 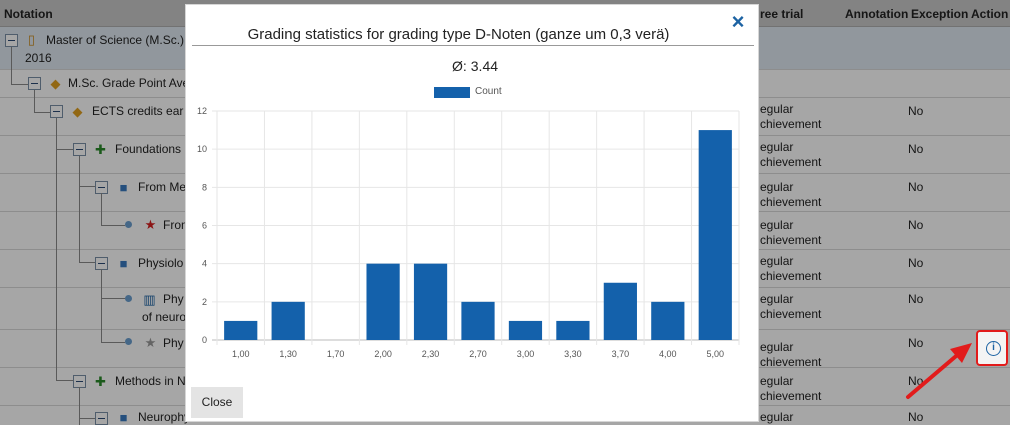 What do you see at coordinates (164, 317) in the screenshot?
I see `row-label-line2: of neuro` at bounding box center [164, 317].